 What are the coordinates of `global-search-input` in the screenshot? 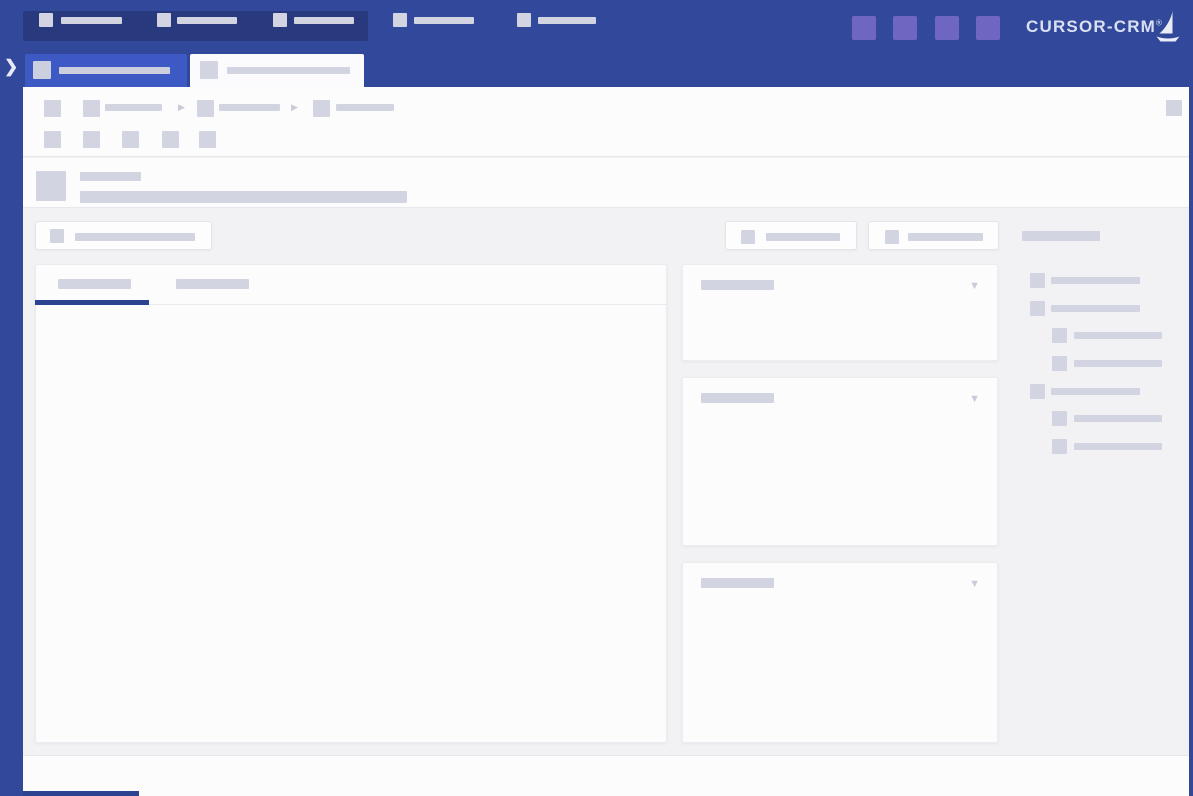 It's located at (195, 26).